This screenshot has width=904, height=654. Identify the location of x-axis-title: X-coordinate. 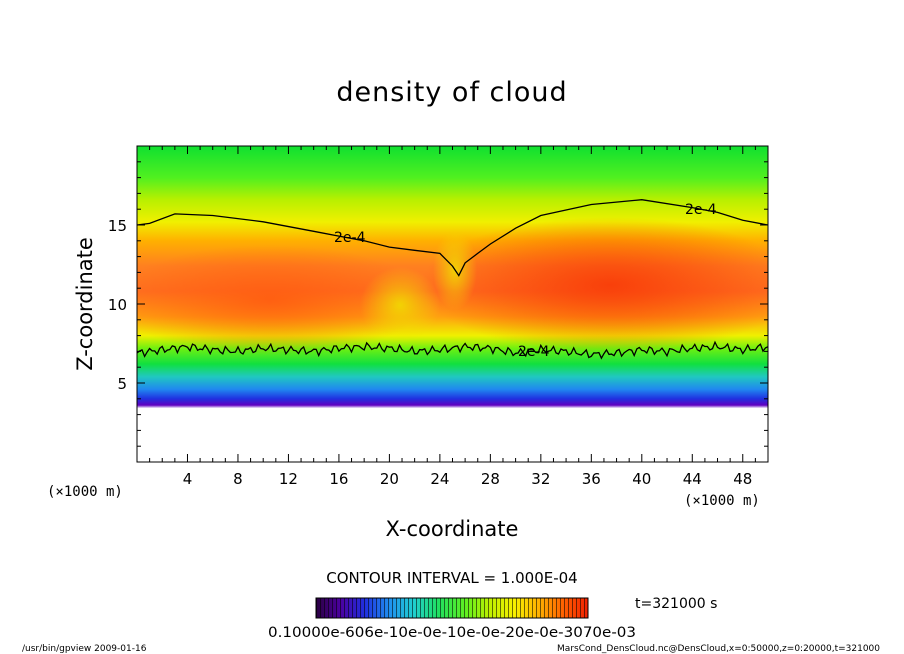
(452, 529).